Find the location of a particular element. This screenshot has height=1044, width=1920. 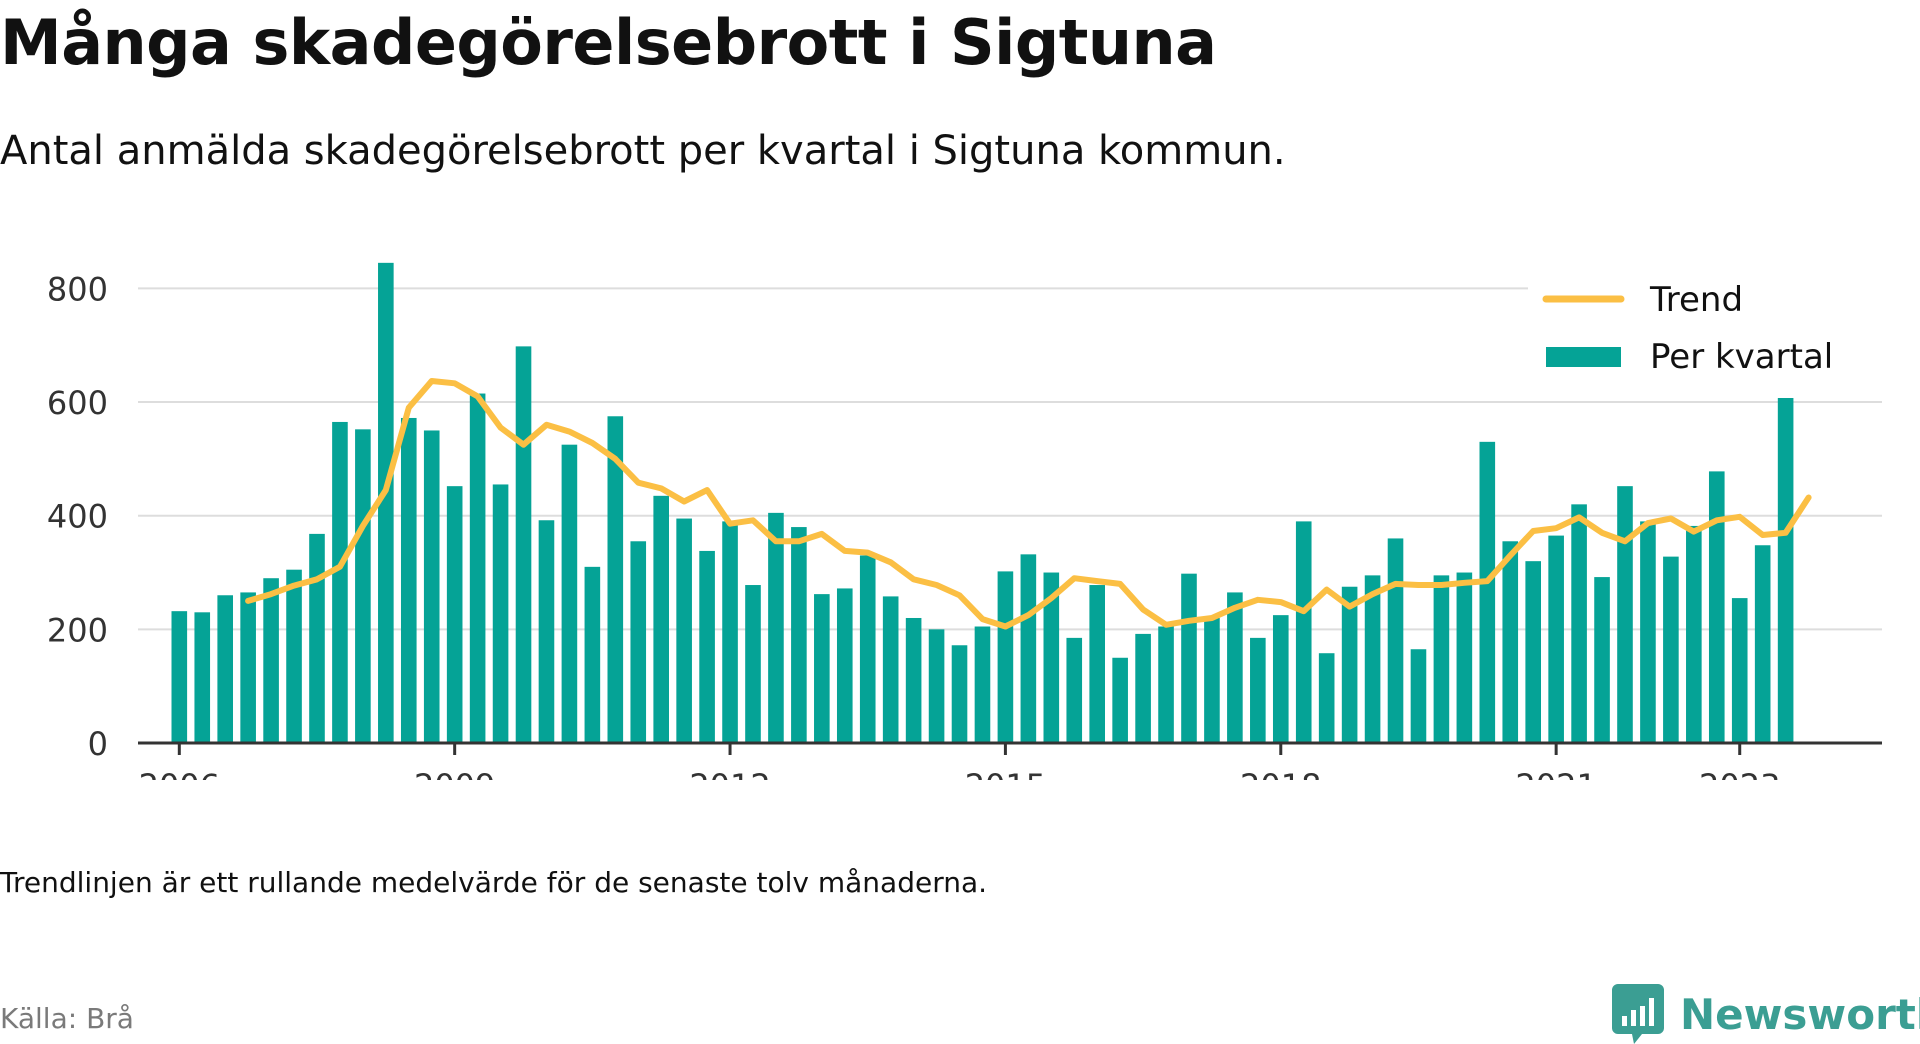

y-tick-label: 200 is located at coordinates (77, 630).